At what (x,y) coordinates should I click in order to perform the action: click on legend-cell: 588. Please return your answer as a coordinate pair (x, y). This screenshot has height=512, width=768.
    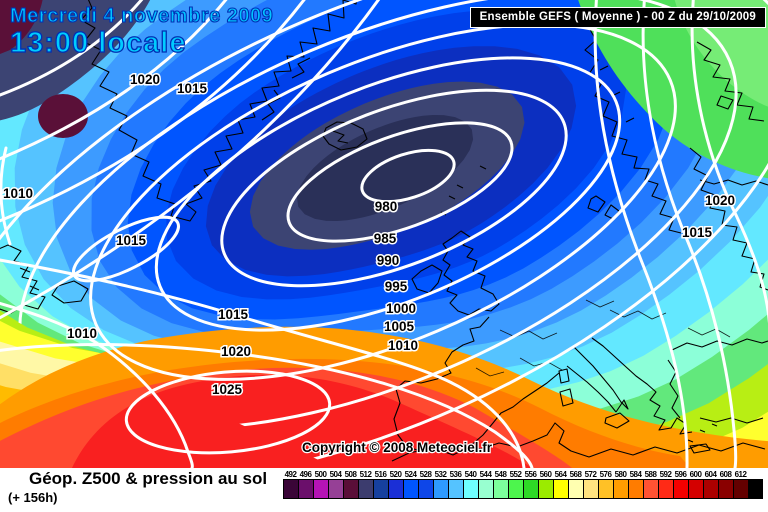
    Looking at the image, I should click on (650, 484).